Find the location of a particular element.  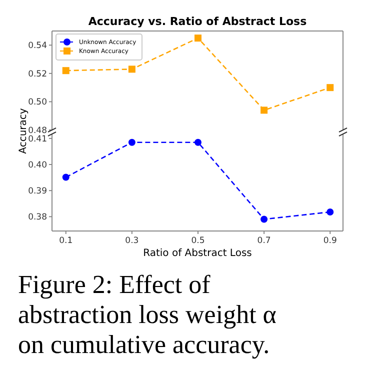

x-tick-label: 0.5 is located at coordinates (198, 241).